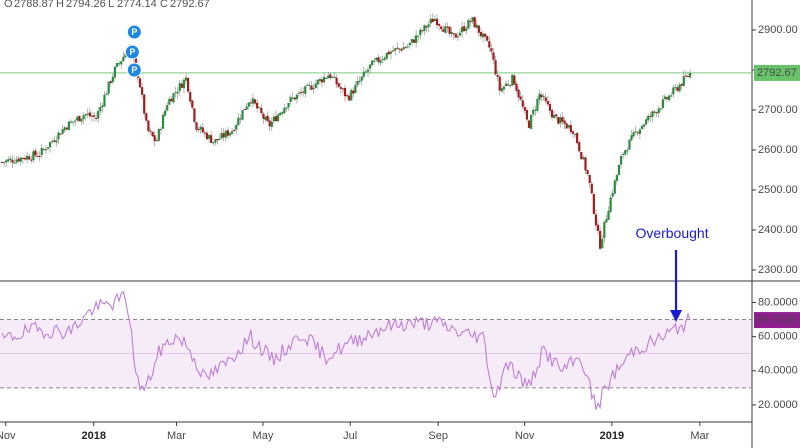 Image resolution: width=800 pixels, height=448 pixels. What do you see at coordinates (777, 320) in the screenshot?
I see `rsi-value-badge-bg` at bounding box center [777, 320].